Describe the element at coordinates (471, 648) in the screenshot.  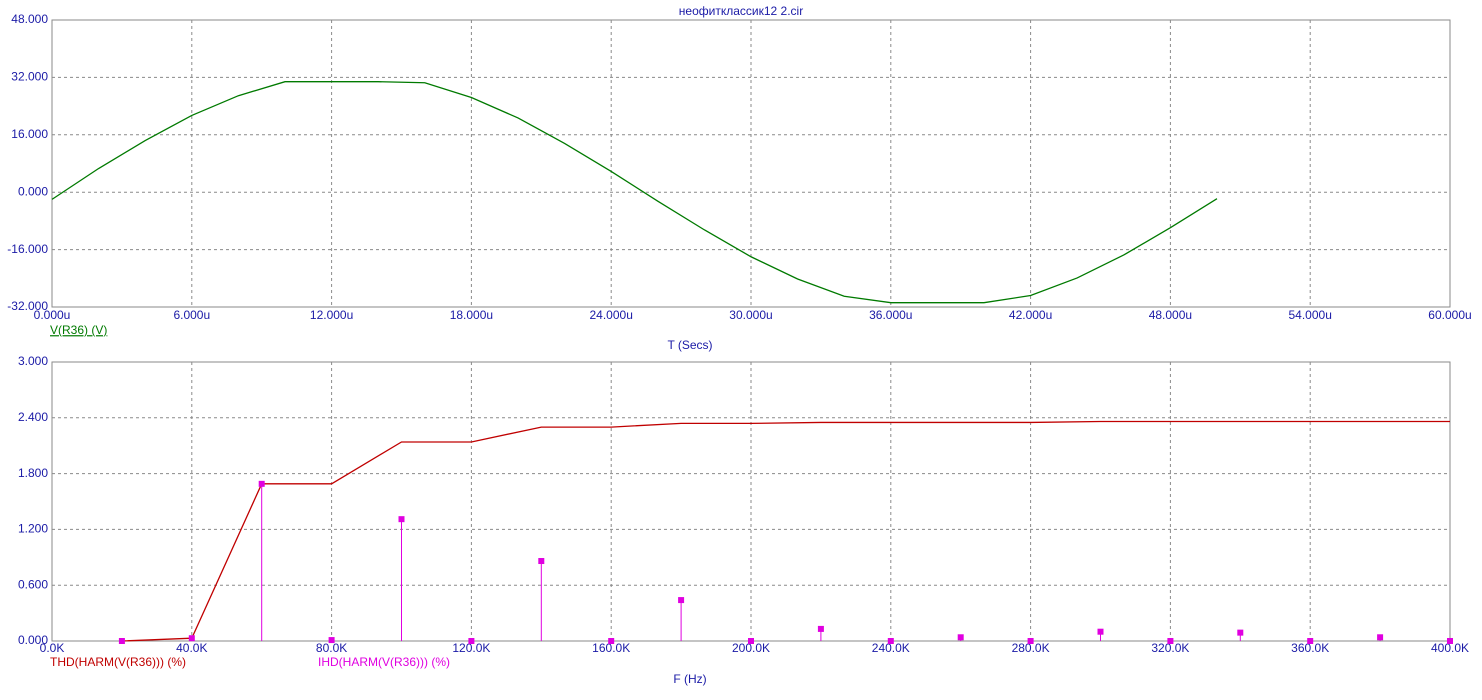
I see `x-tick-label: 120.0K` at that location.